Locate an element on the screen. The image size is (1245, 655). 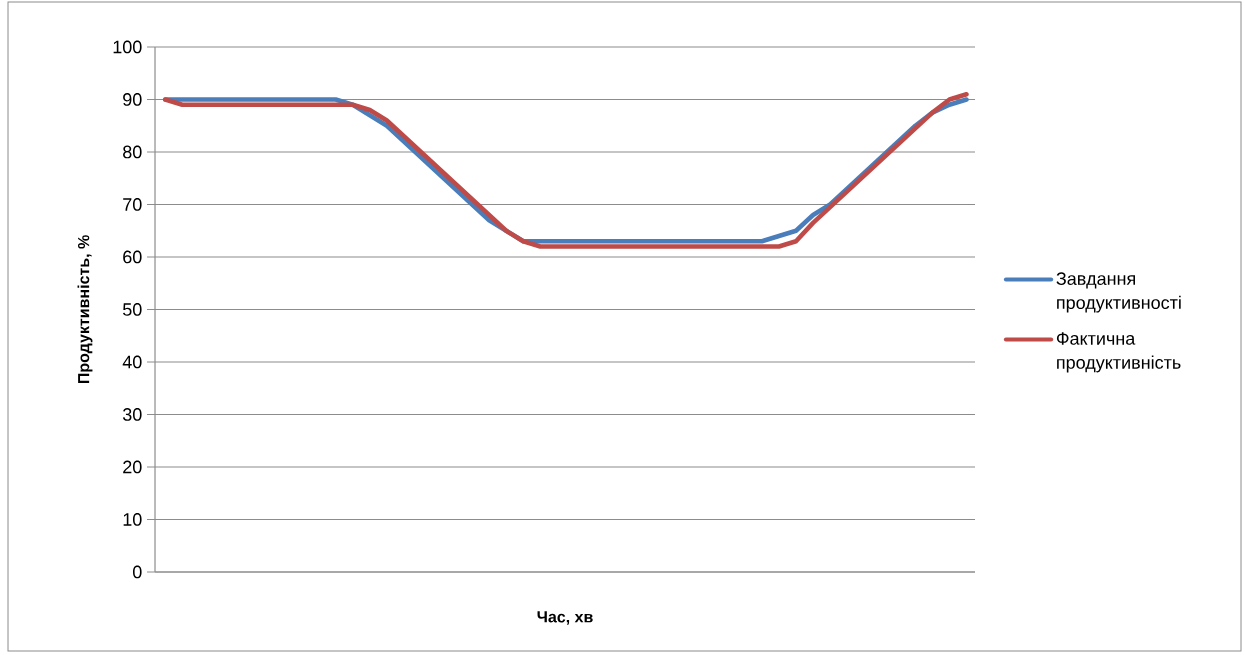
y-tick-label: 20 is located at coordinates (132, 467).